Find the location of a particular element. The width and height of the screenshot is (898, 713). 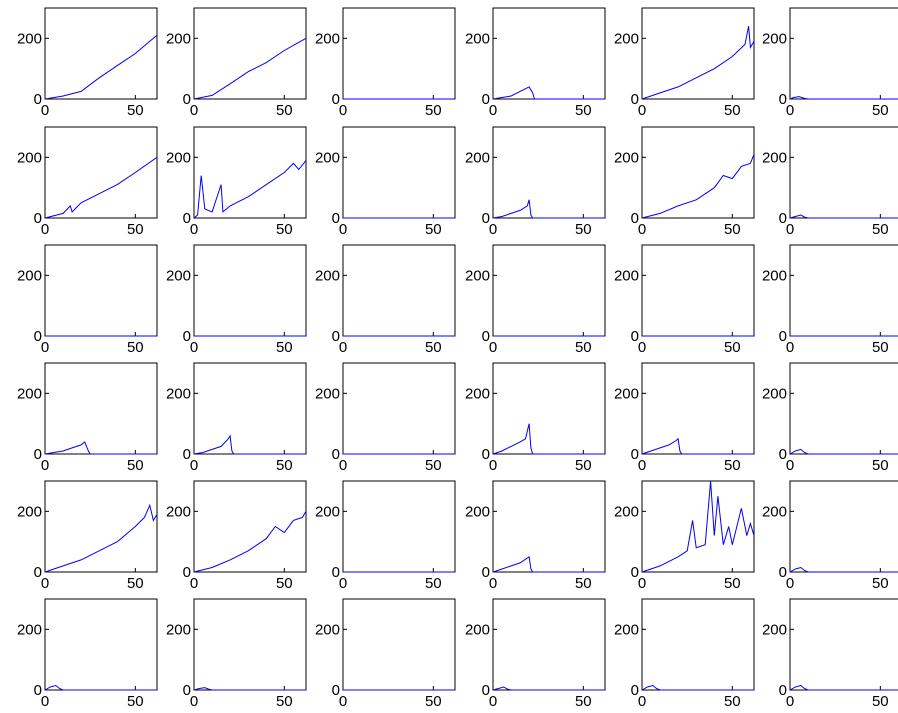

subplot-r5-c1: 0 50 0 200 is located at coordinates (87, 536).